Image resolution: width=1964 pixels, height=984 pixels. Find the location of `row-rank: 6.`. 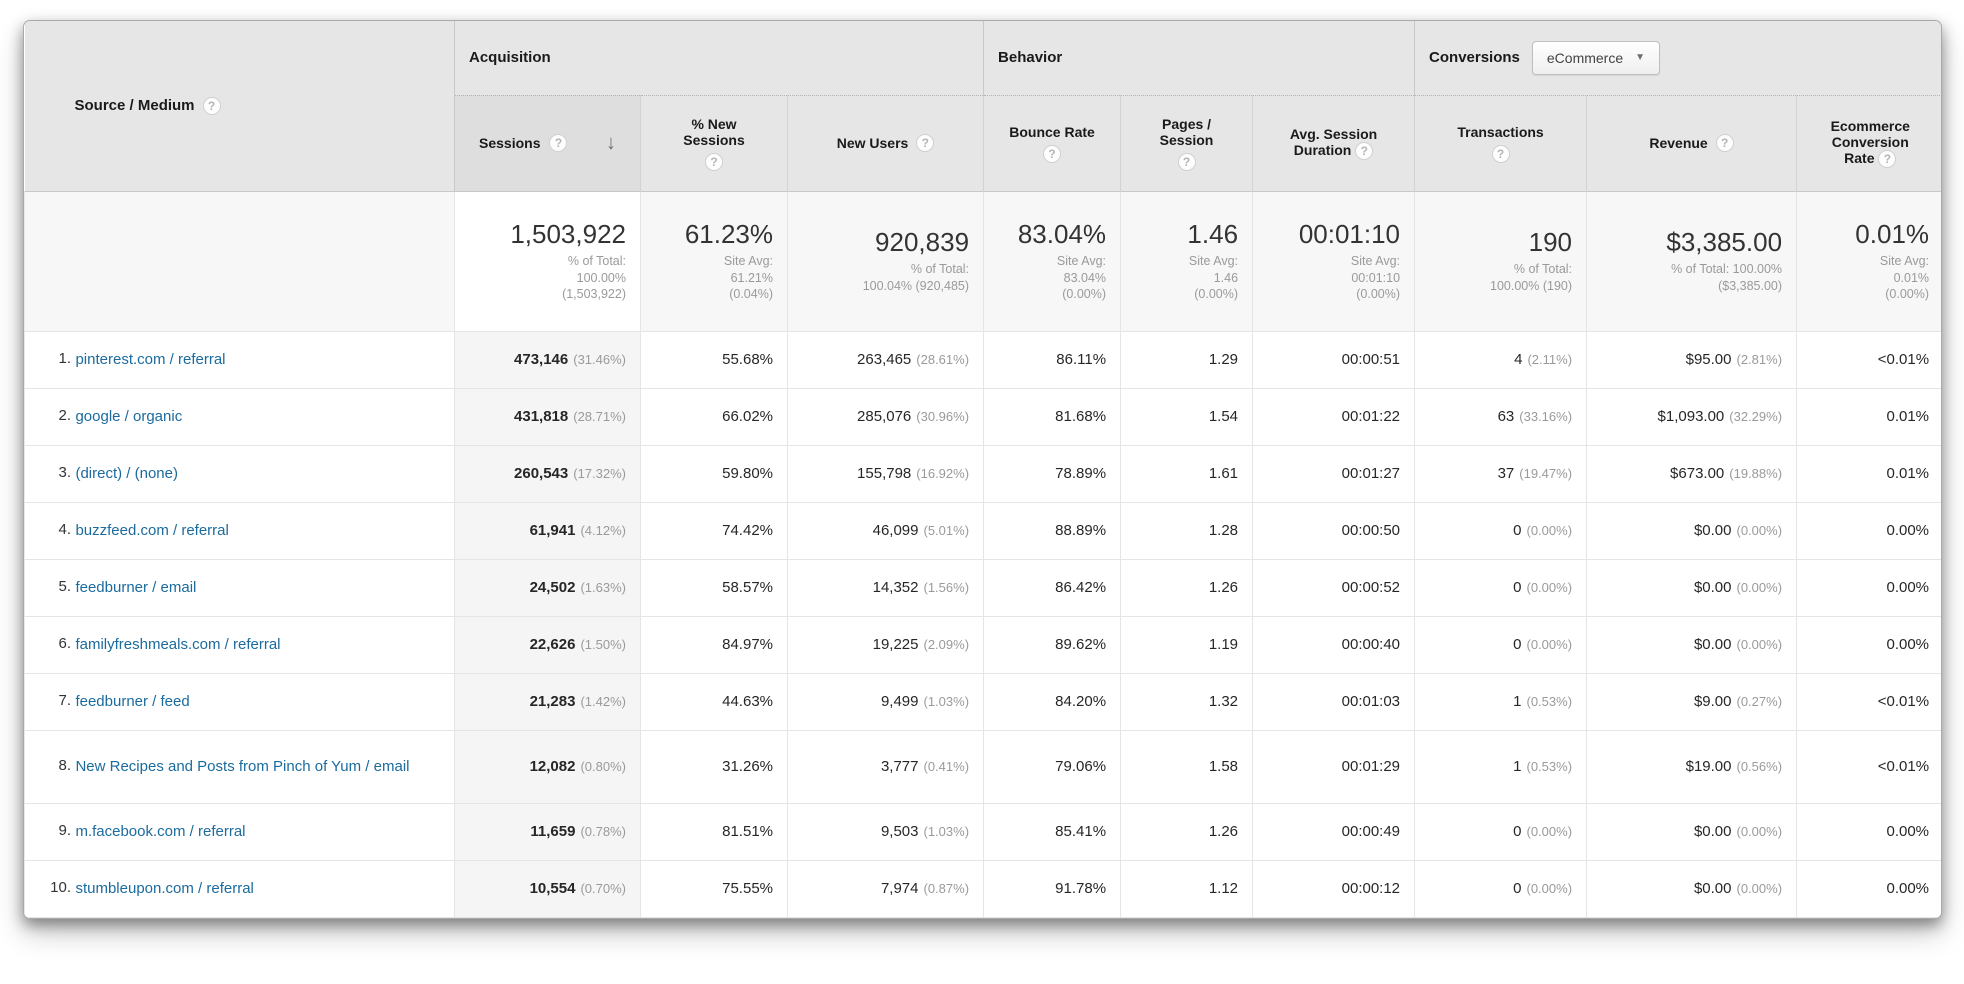

row-rank: 6. is located at coordinates (64, 643).